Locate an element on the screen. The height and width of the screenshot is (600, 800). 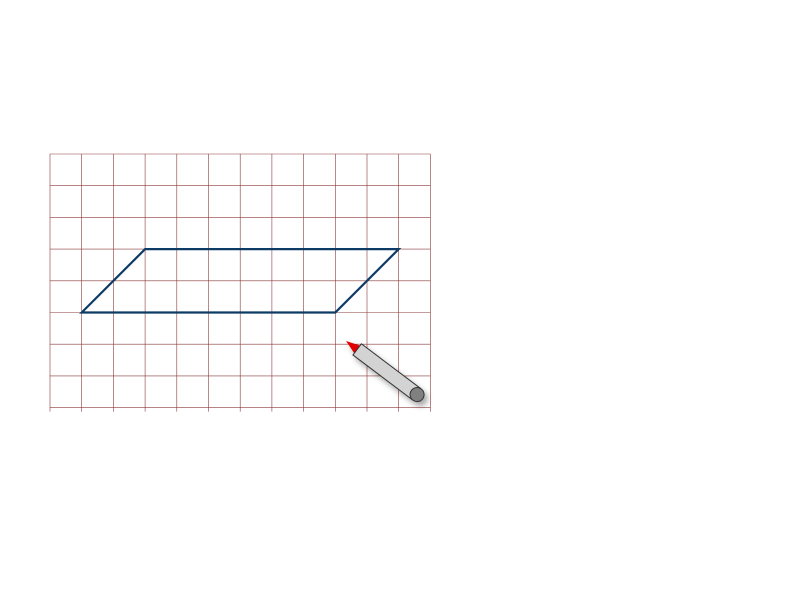
pencil-icon is located at coordinates (384, 369).